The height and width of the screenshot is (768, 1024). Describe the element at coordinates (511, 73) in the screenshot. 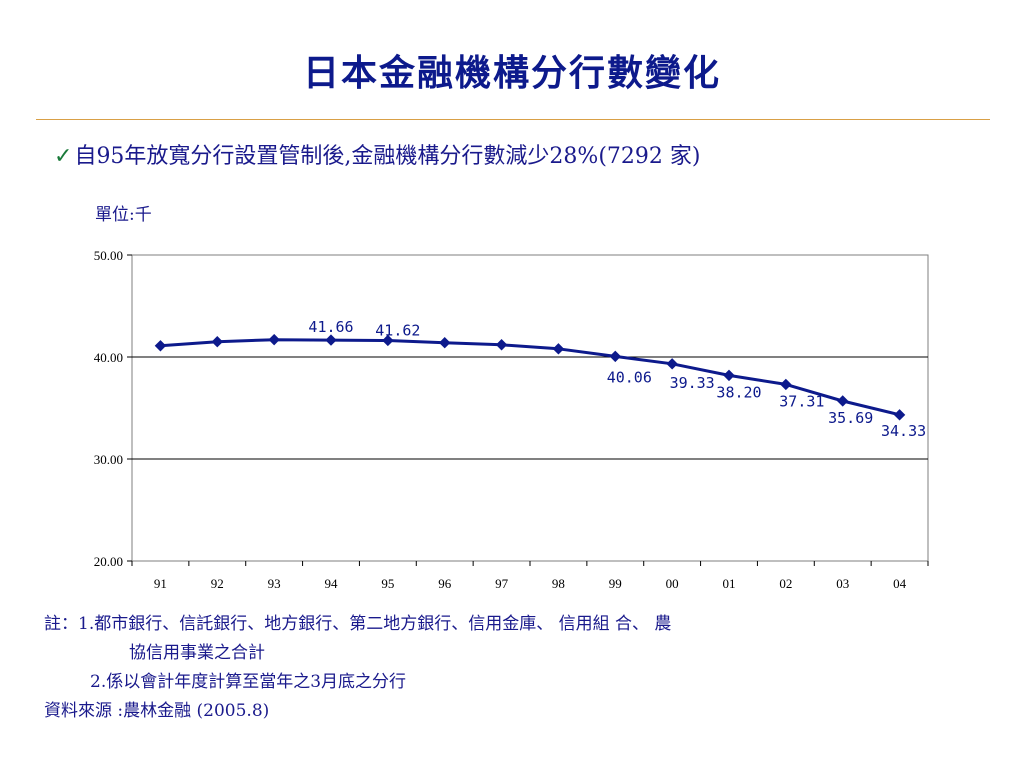

I see `slide-title: 日本金融機構分行數變化` at that location.